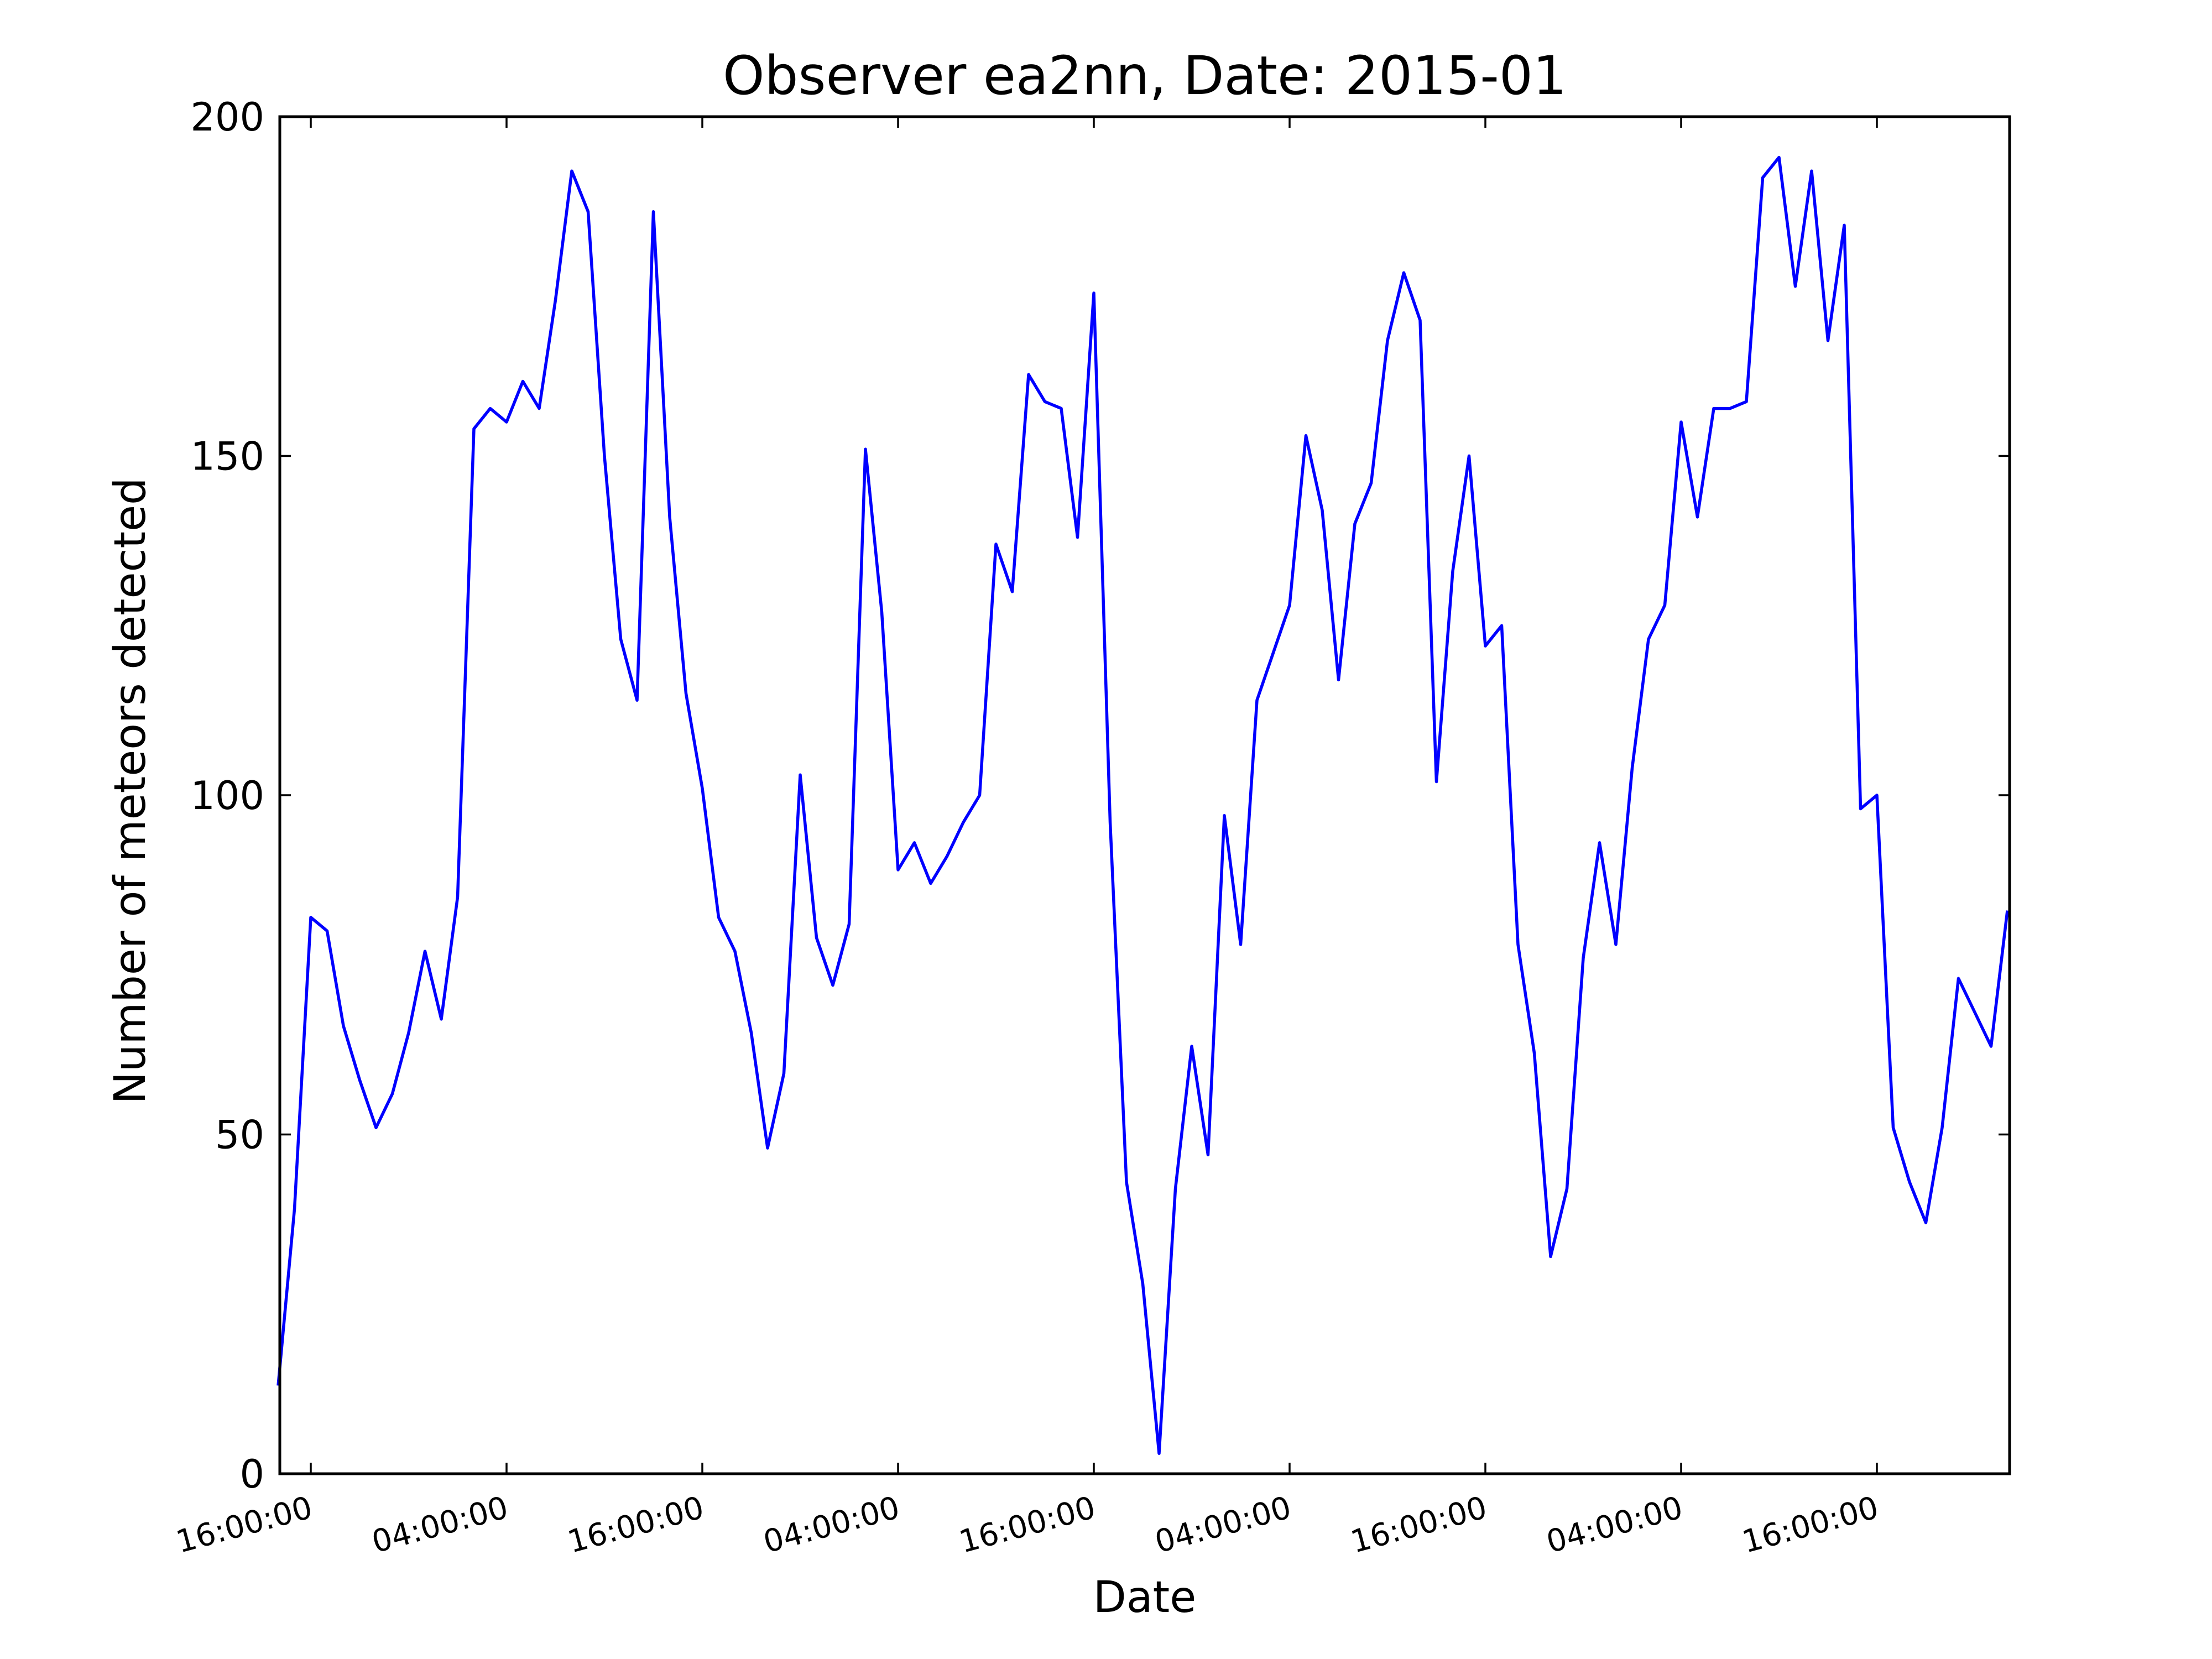  I want to click on y-tick-label: 0, so click(252, 1475).